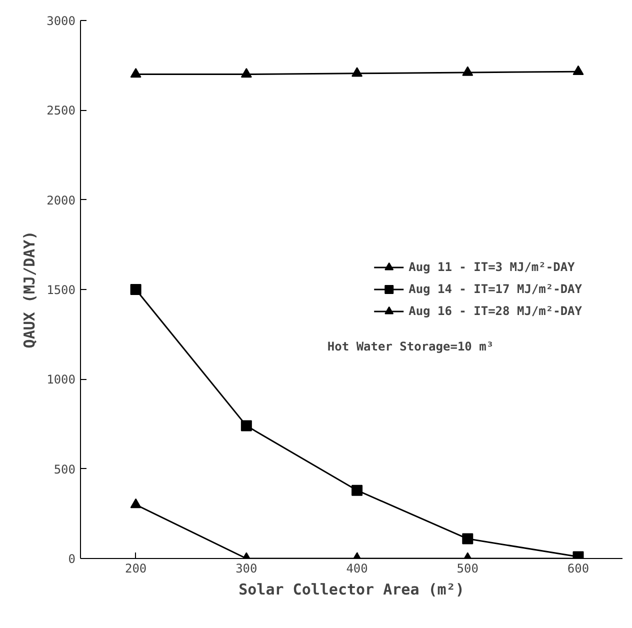 The height and width of the screenshot is (628, 632). I want to click on legend-label: Aug 14 - IT=17 MJ/m²-DAY, so click(495, 289).